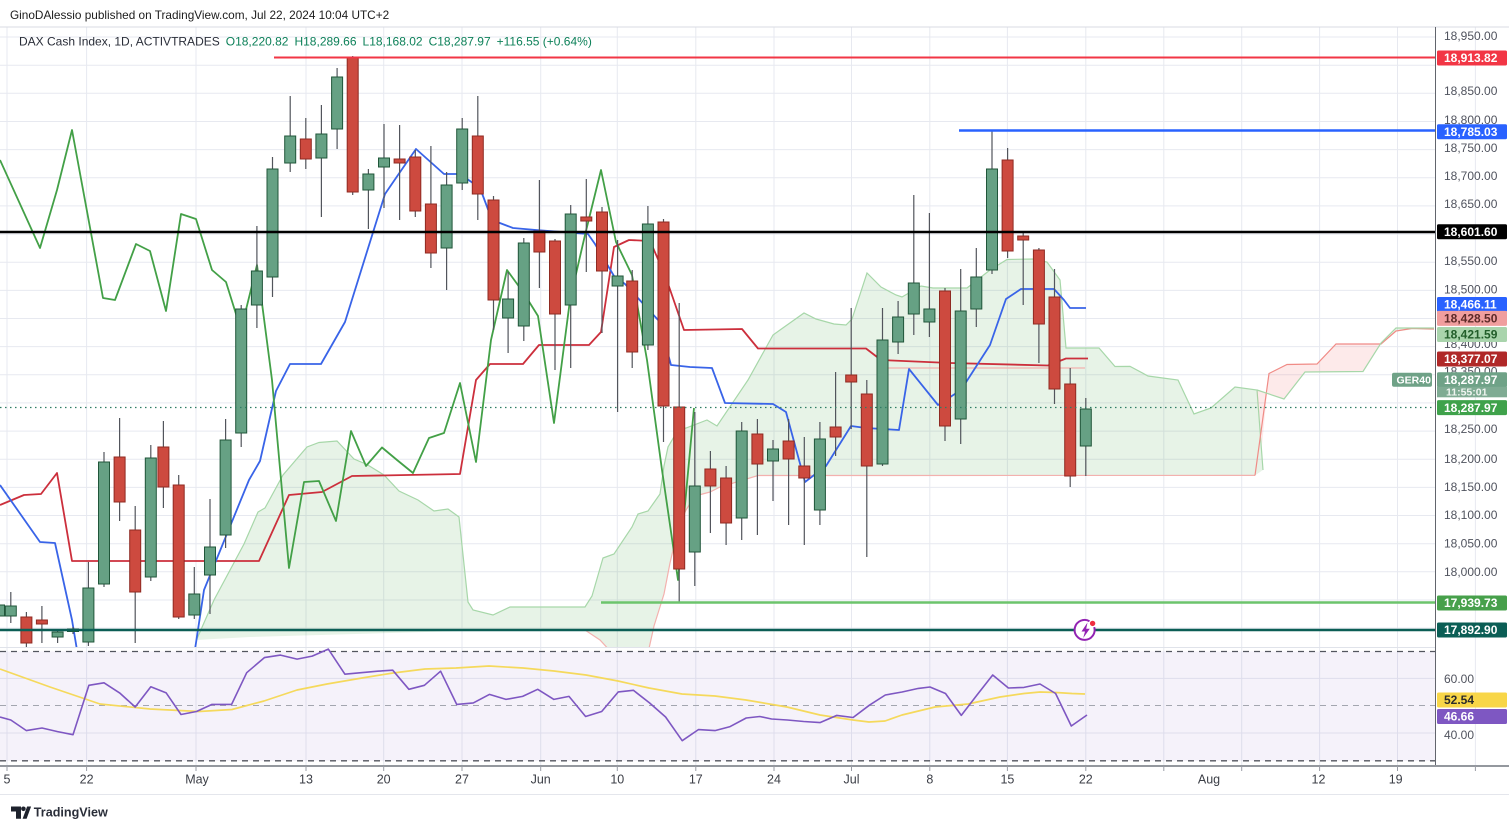  I want to click on svg-text: 18,100.00, so click(1471, 515).